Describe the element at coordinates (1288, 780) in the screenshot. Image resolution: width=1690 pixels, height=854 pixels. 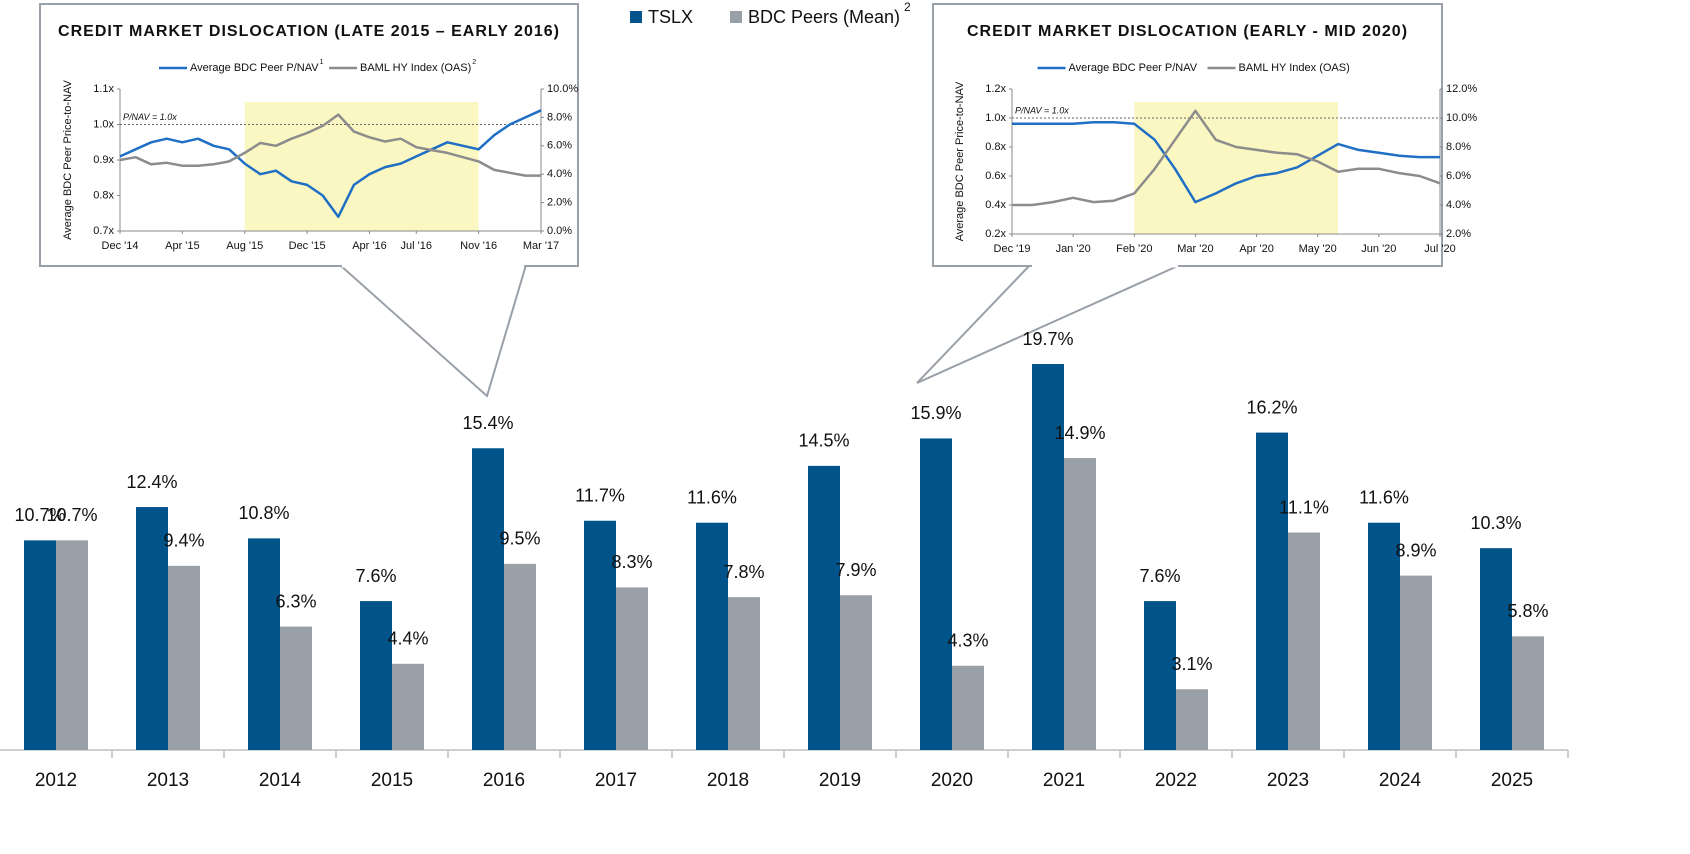
I see `x-tick-label: 2023` at that location.